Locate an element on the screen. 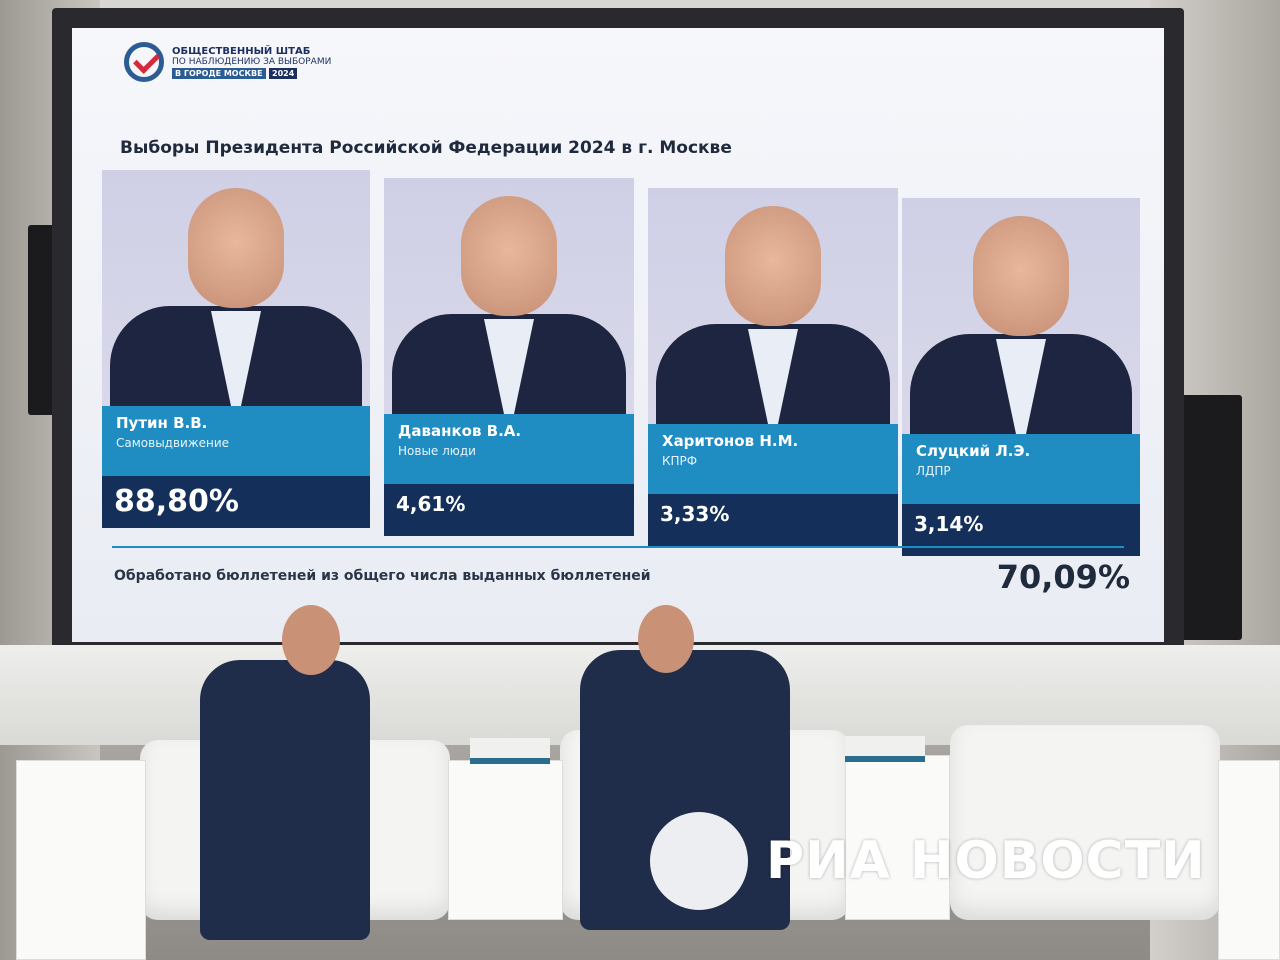 The image size is (1280, 960). candidate-party: КПРФ is located at coordinates (680, 461).